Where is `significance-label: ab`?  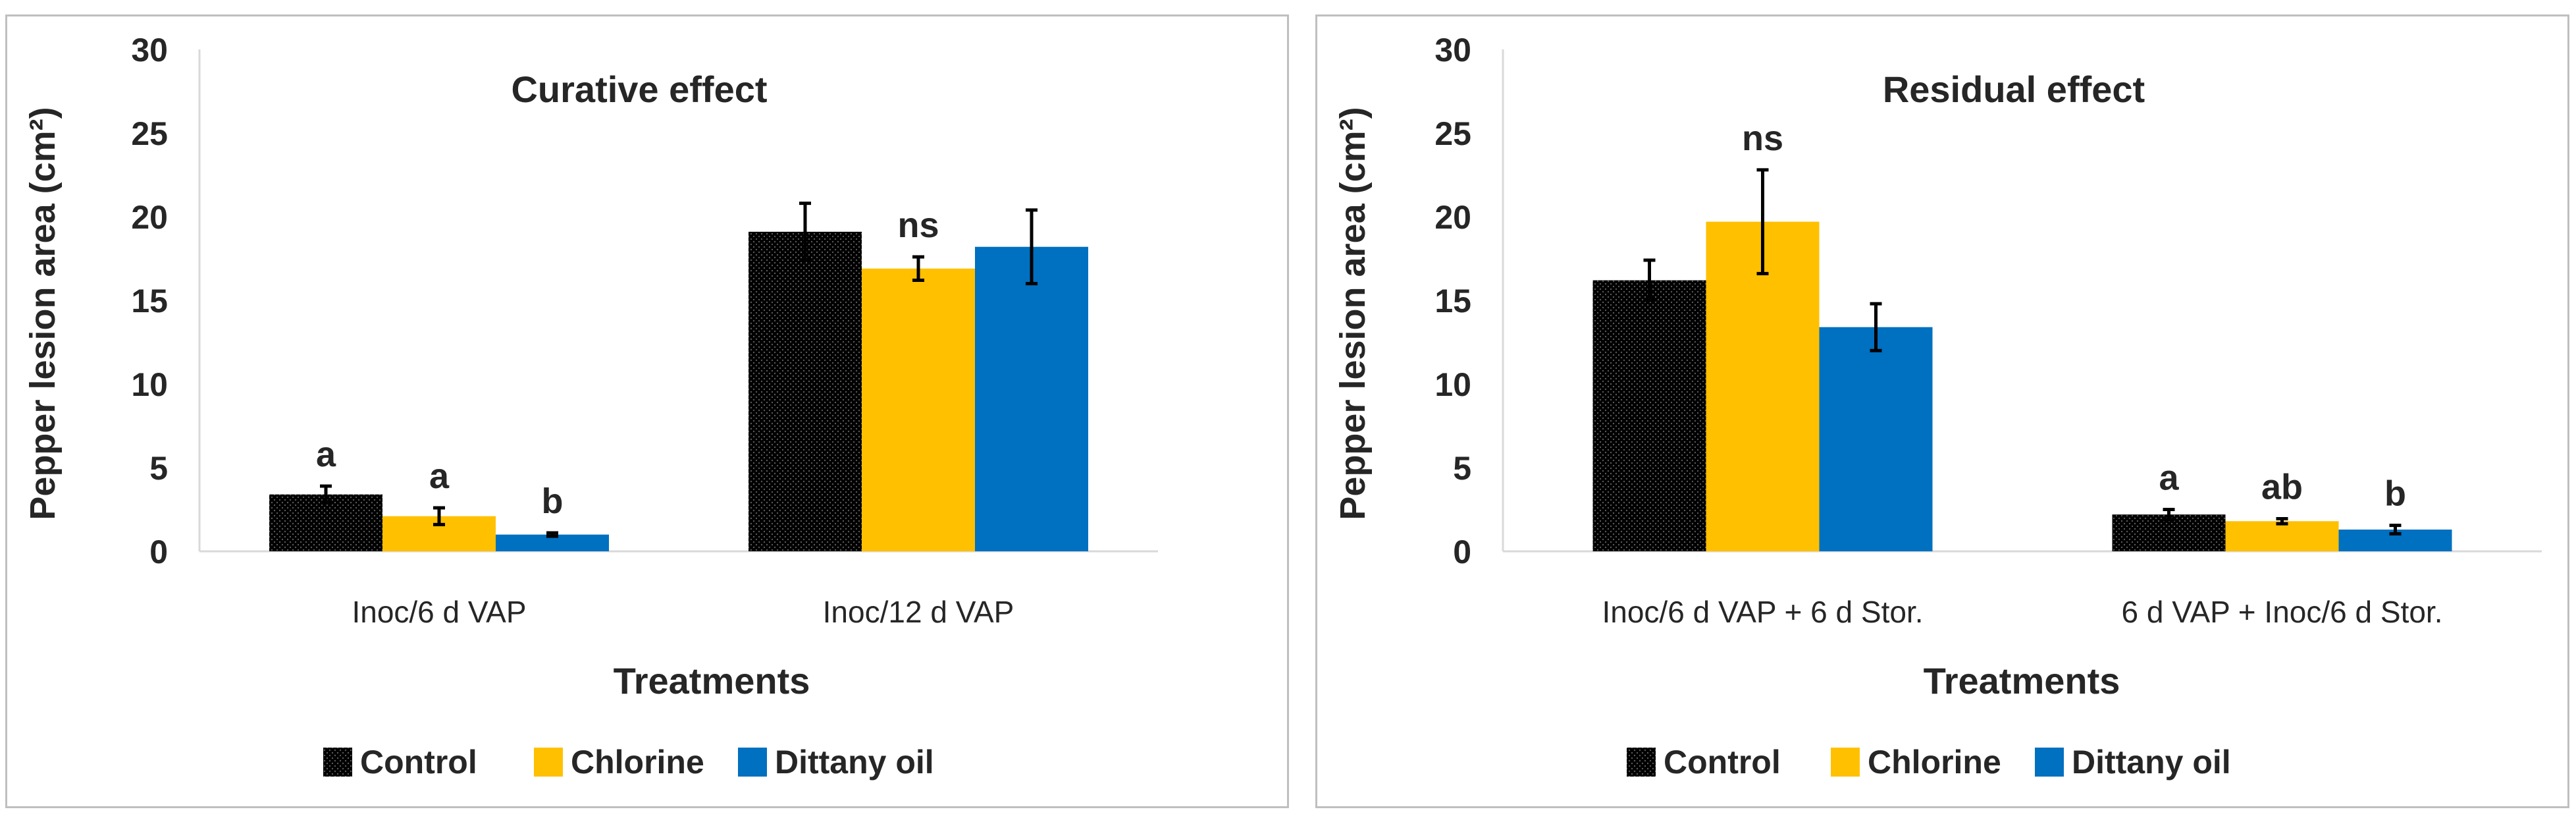 significance-label: ab is located at coordinates (2282, 487).